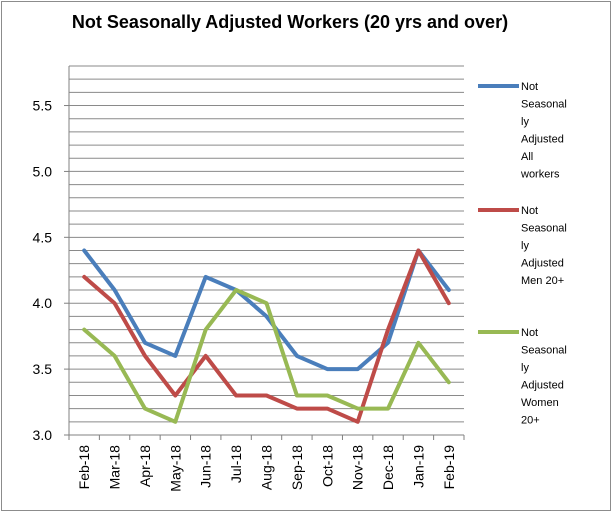 This screenshot has height=514, width=614. Describe the element at coordinates (175, 468) in the screenshot. I see `x-tick-label: May-18` at that location.